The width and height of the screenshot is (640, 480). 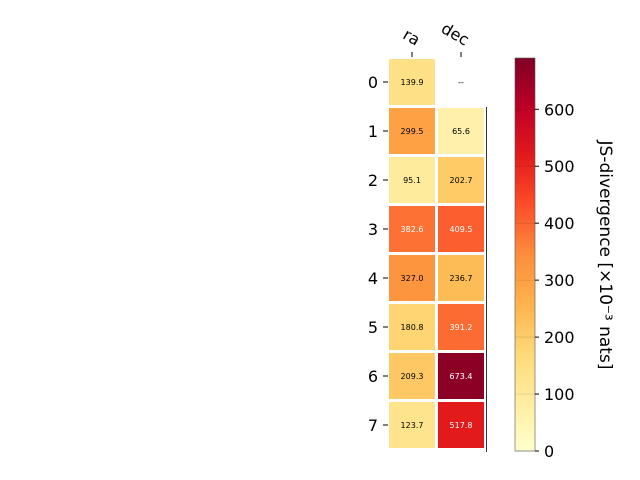 What do you see at coordinates (455, 34) in the screenshot?
I see `col-tick-label-dec: dec` at bounding box center [455, 34].